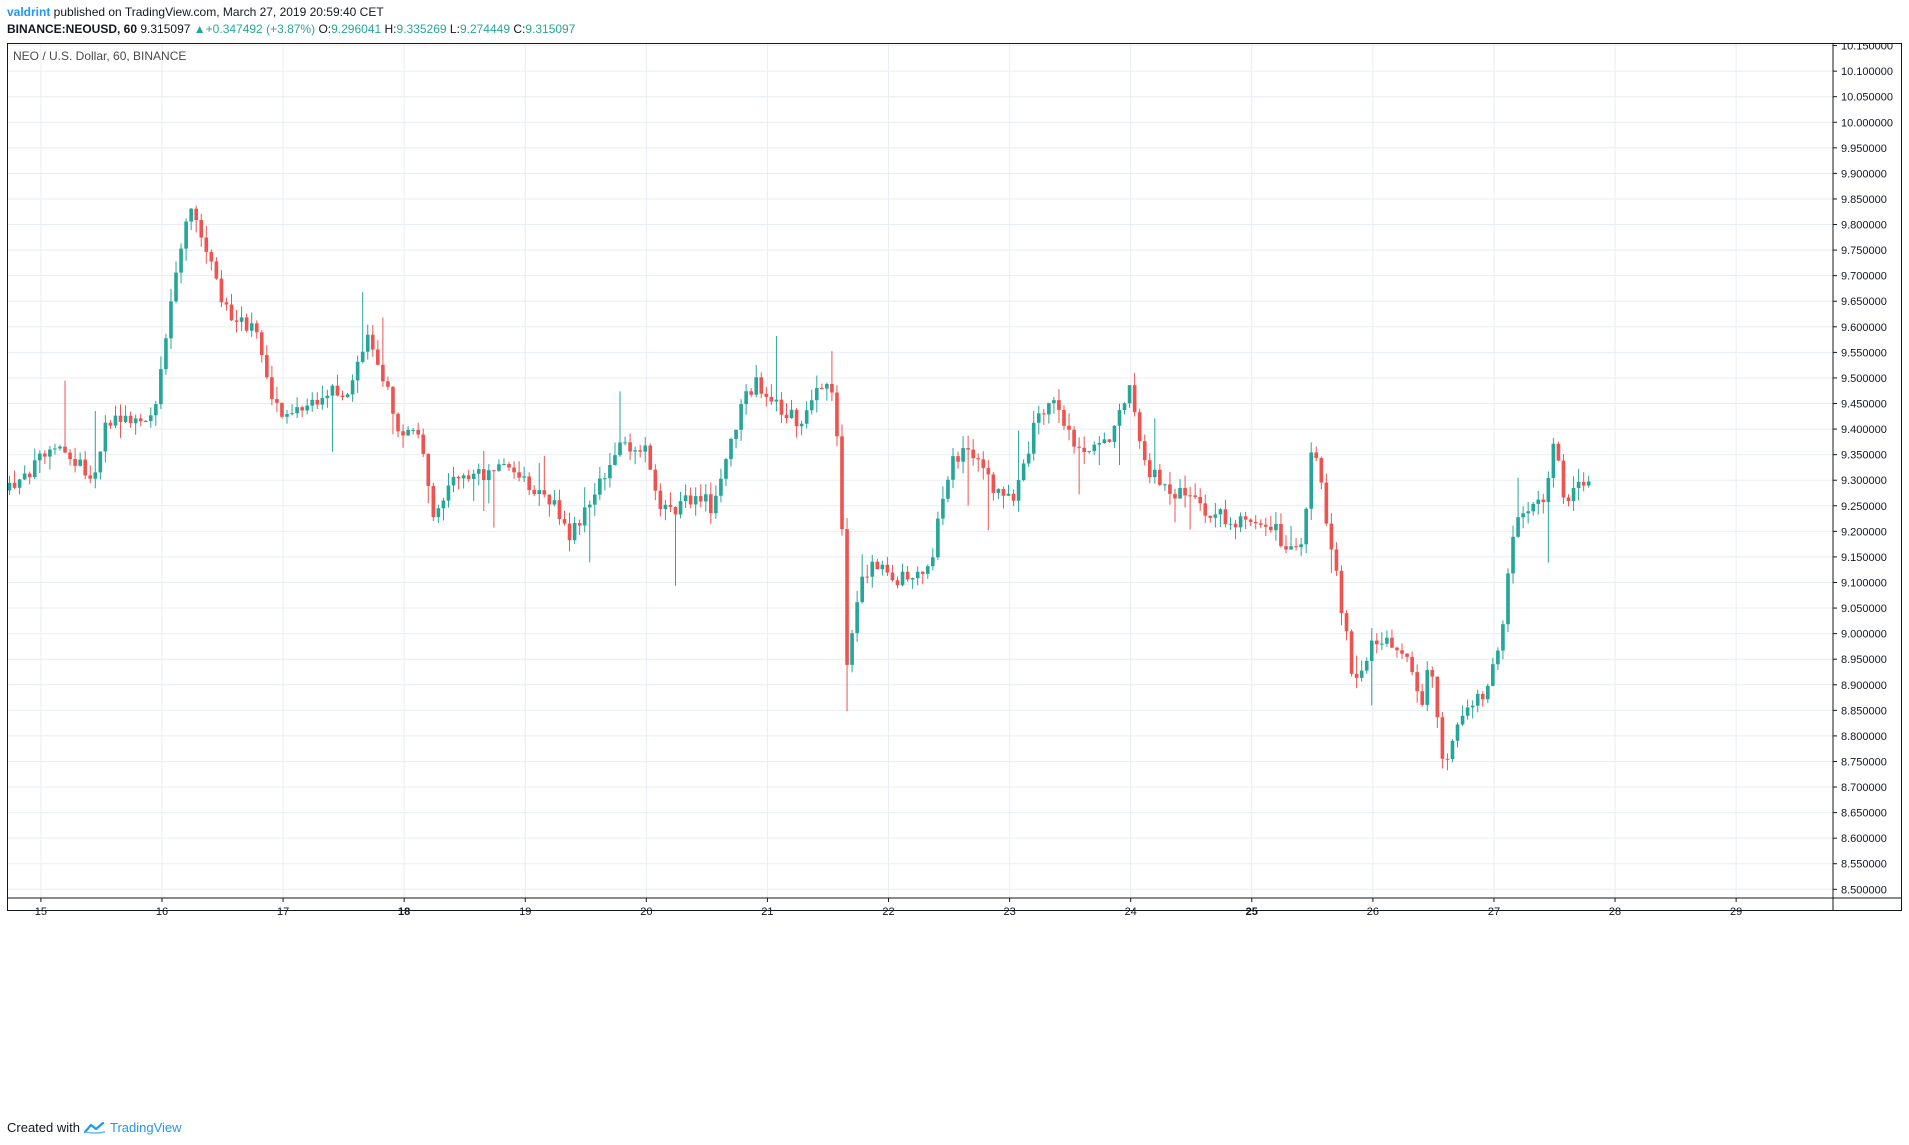  I want to click on price-tick-label: 8.500000, so click(1864, 890).